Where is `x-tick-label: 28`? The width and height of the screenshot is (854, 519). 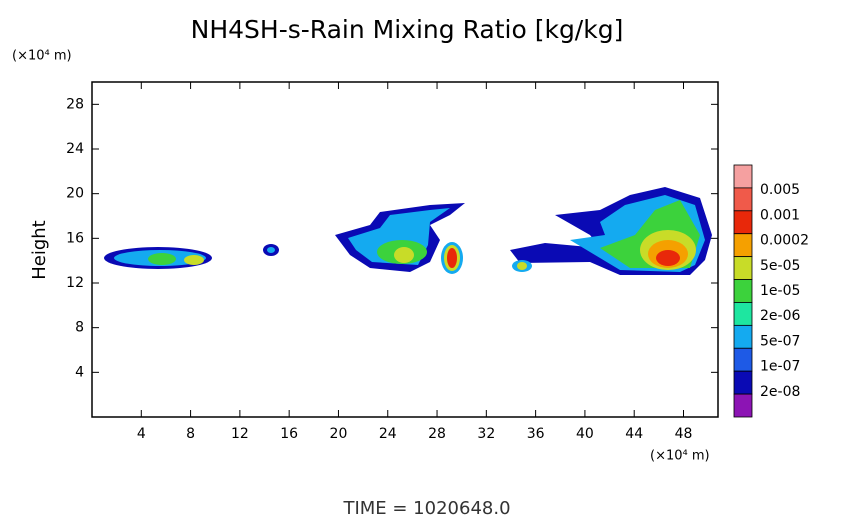
x-tick-label: 28 is located at coordinates (437, 434).